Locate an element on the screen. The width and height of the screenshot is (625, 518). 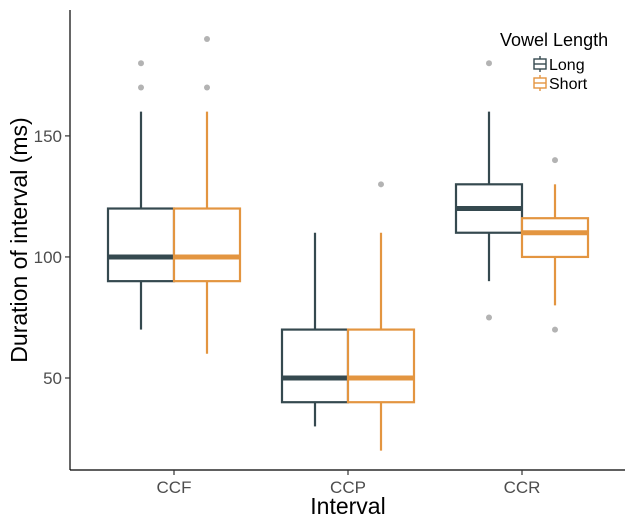
legend-title: Vowel Length is located at coordinates (554, 40).